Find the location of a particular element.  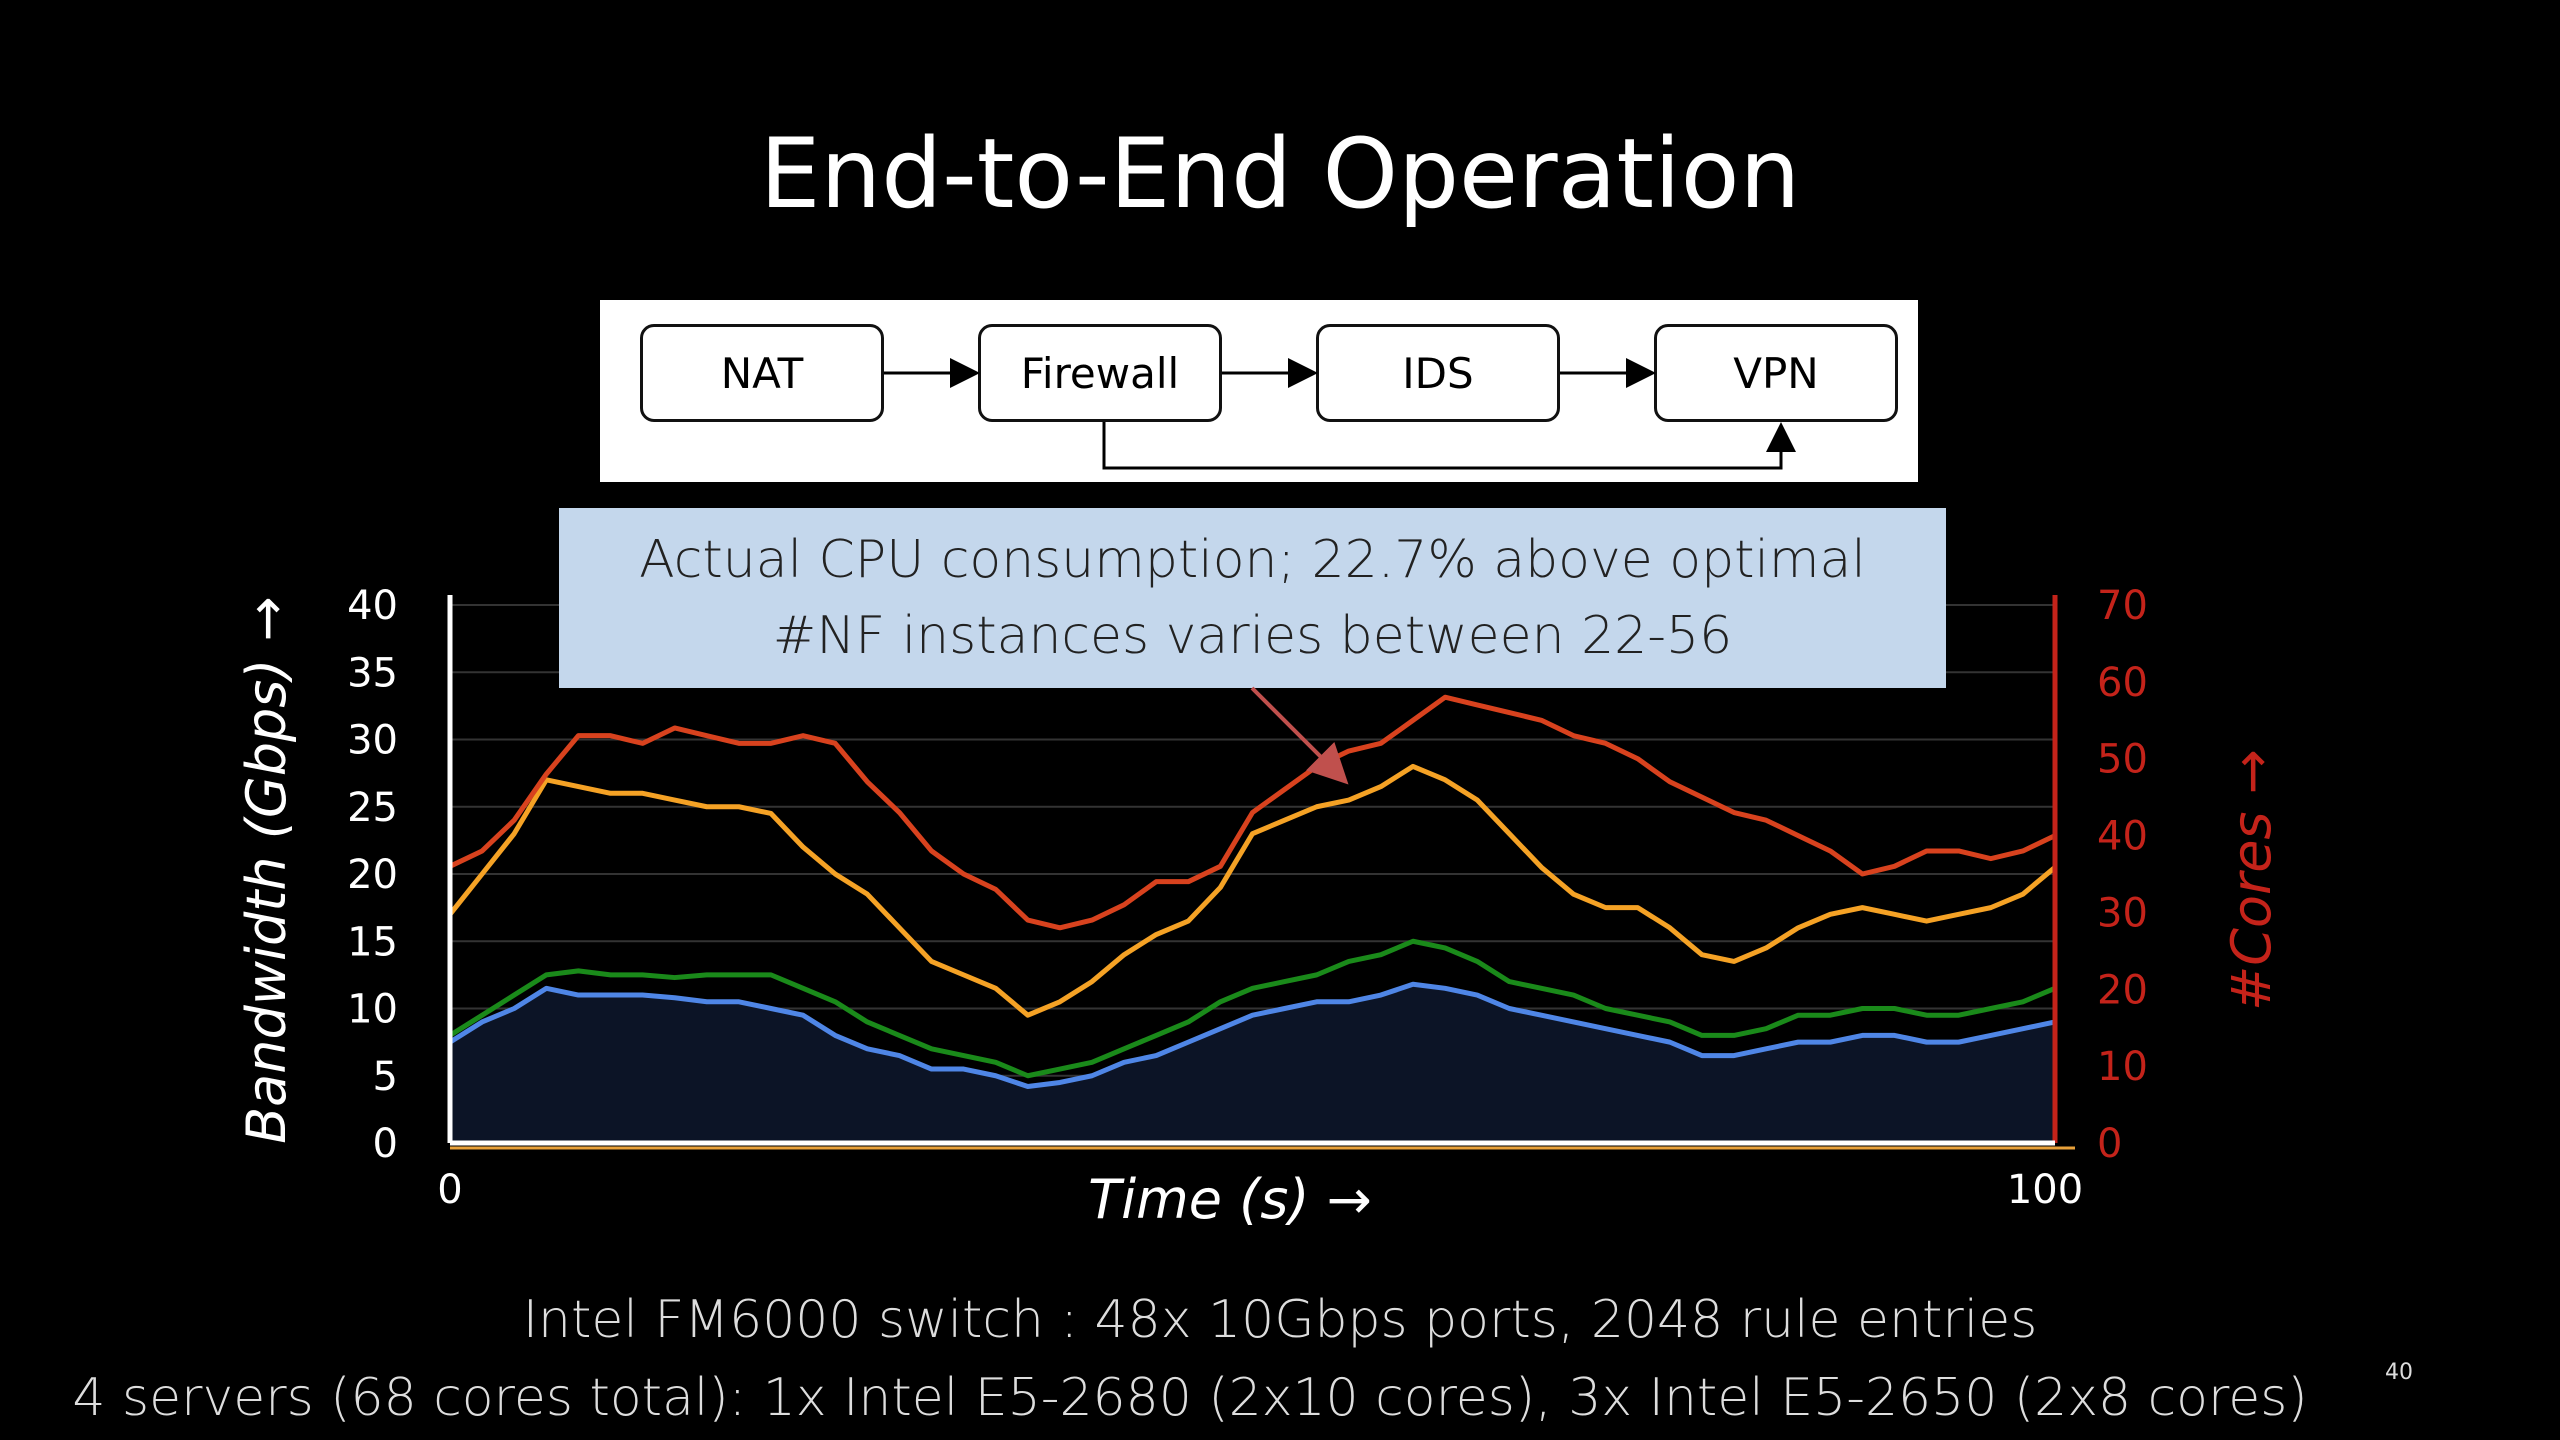

x-tick-label: 0 is located at coordinates (449, 1190).